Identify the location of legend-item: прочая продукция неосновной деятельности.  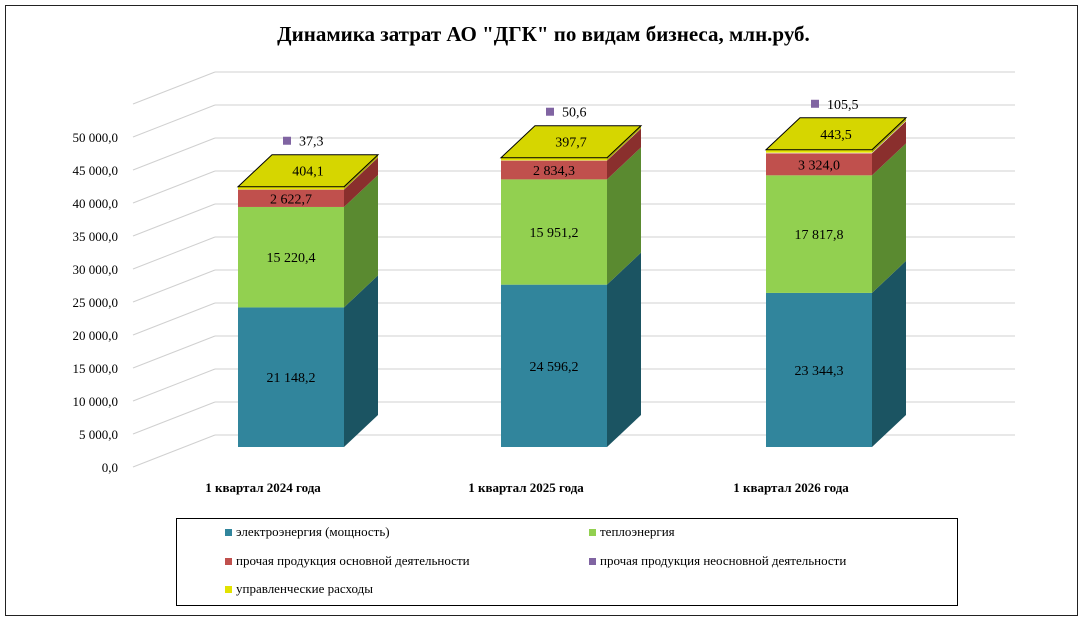
(717, 561).